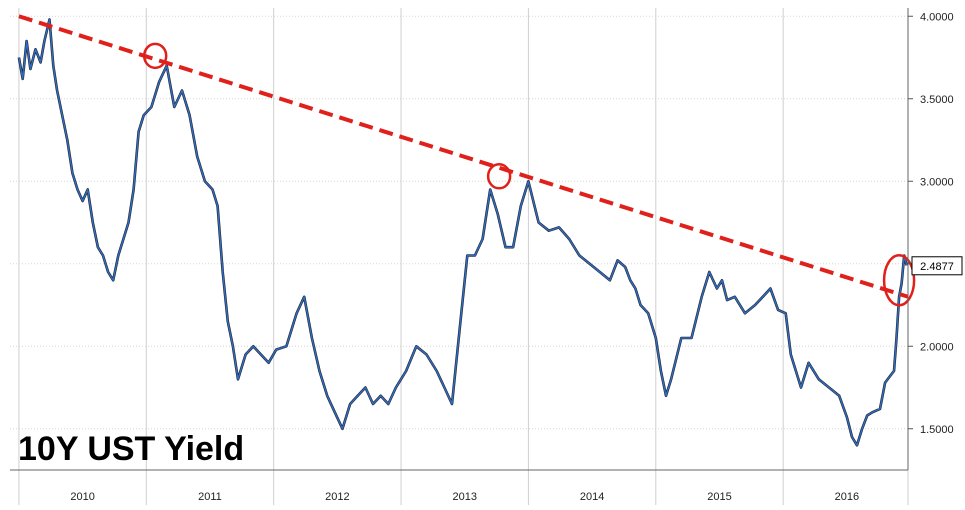 This screenshot has height=510, width=965. What do you see at coordinates (937, 100) in the screenshot?
I see `y-tick-label: 3.5000` at bounding box center [937, 100].